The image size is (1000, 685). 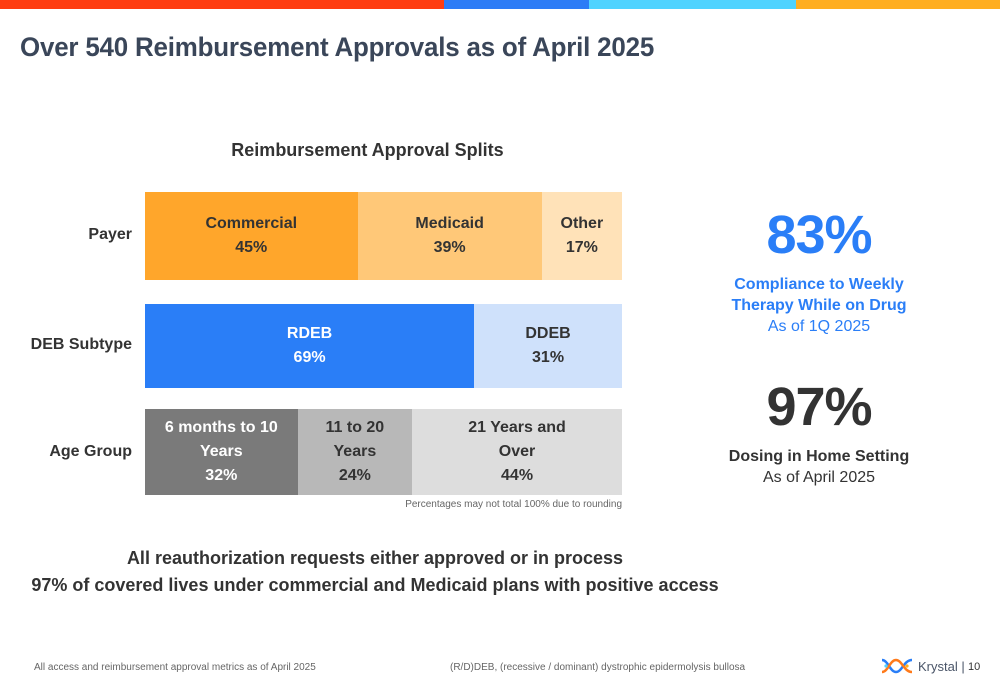 I want to click on accent-segment-red, so click(x=222, y=4).